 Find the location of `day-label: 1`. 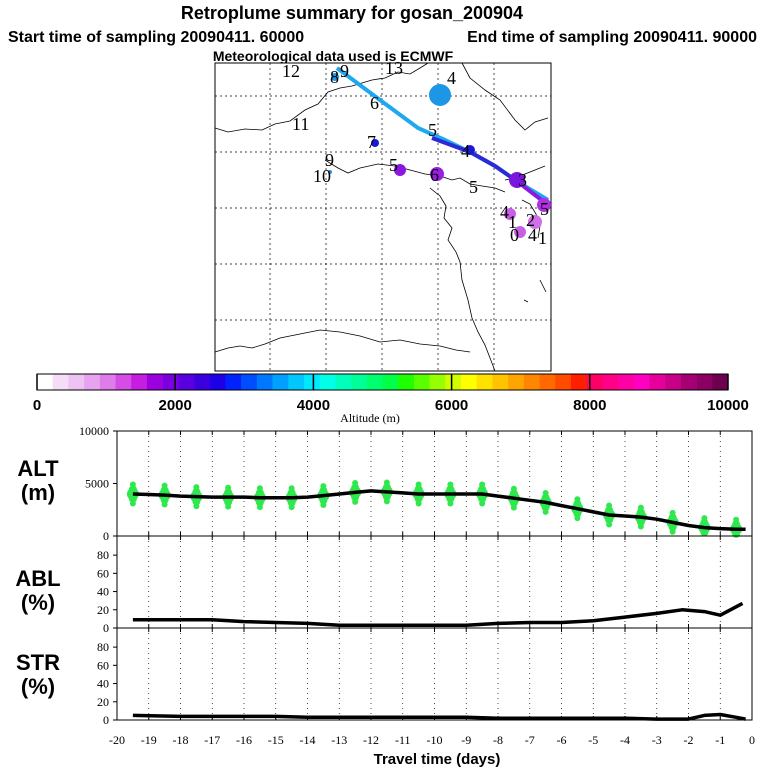

day-label: 1 is located at coordinates (512, 222).